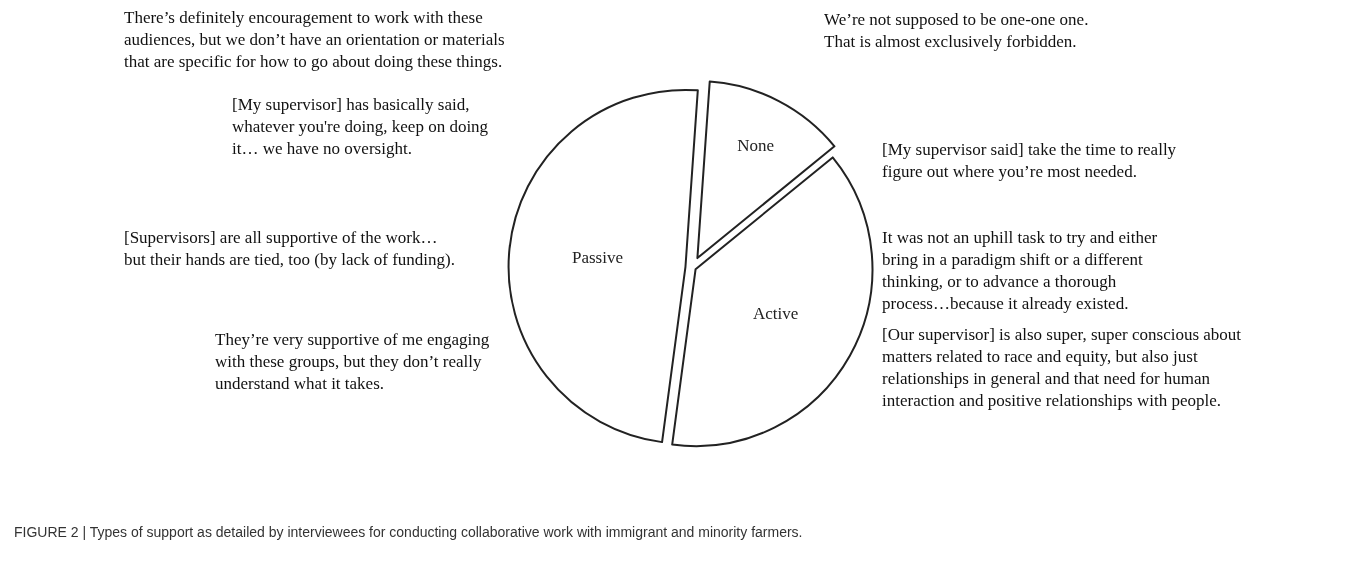 The width and height of the screenshot is (1355, 569). Describe the element at coordinates (408, 532) in the screenshot. I see `caption: FIGURE 2 | Types of support as detailed by interviewees for conducting collaborative work with immigrant and minority farmers.` at that location.